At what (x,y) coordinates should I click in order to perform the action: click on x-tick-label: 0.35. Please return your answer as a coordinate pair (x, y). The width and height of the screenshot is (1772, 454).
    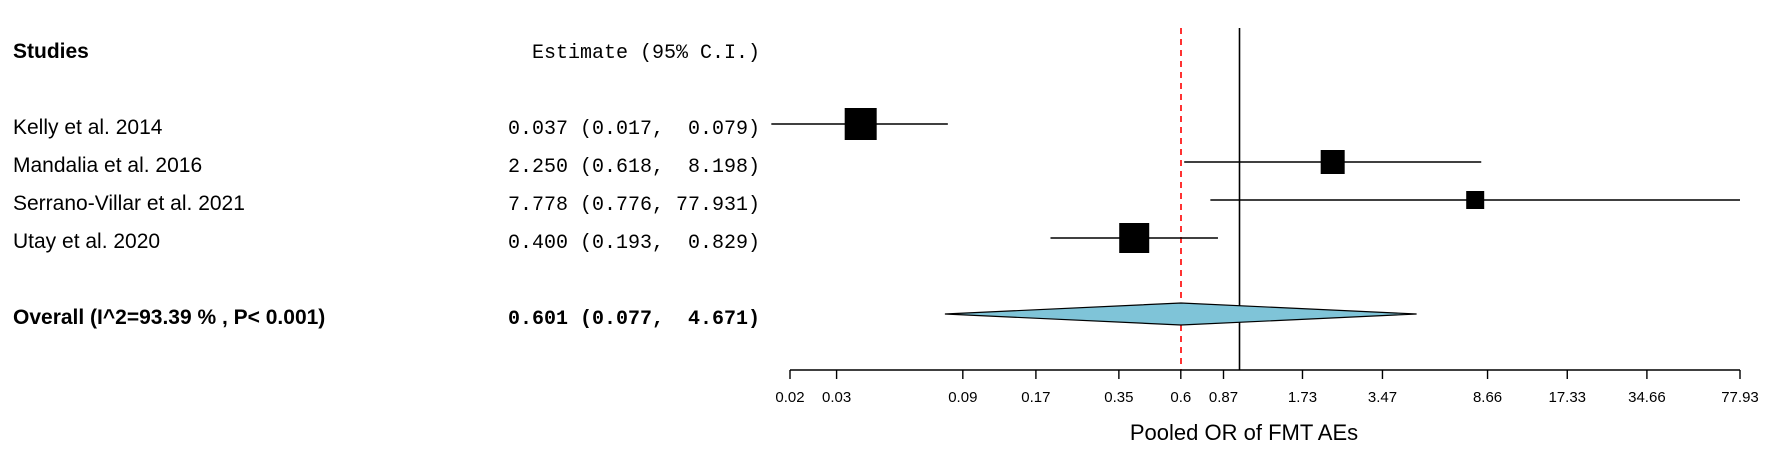
    Looking at the image, I should click on (1118, 397).